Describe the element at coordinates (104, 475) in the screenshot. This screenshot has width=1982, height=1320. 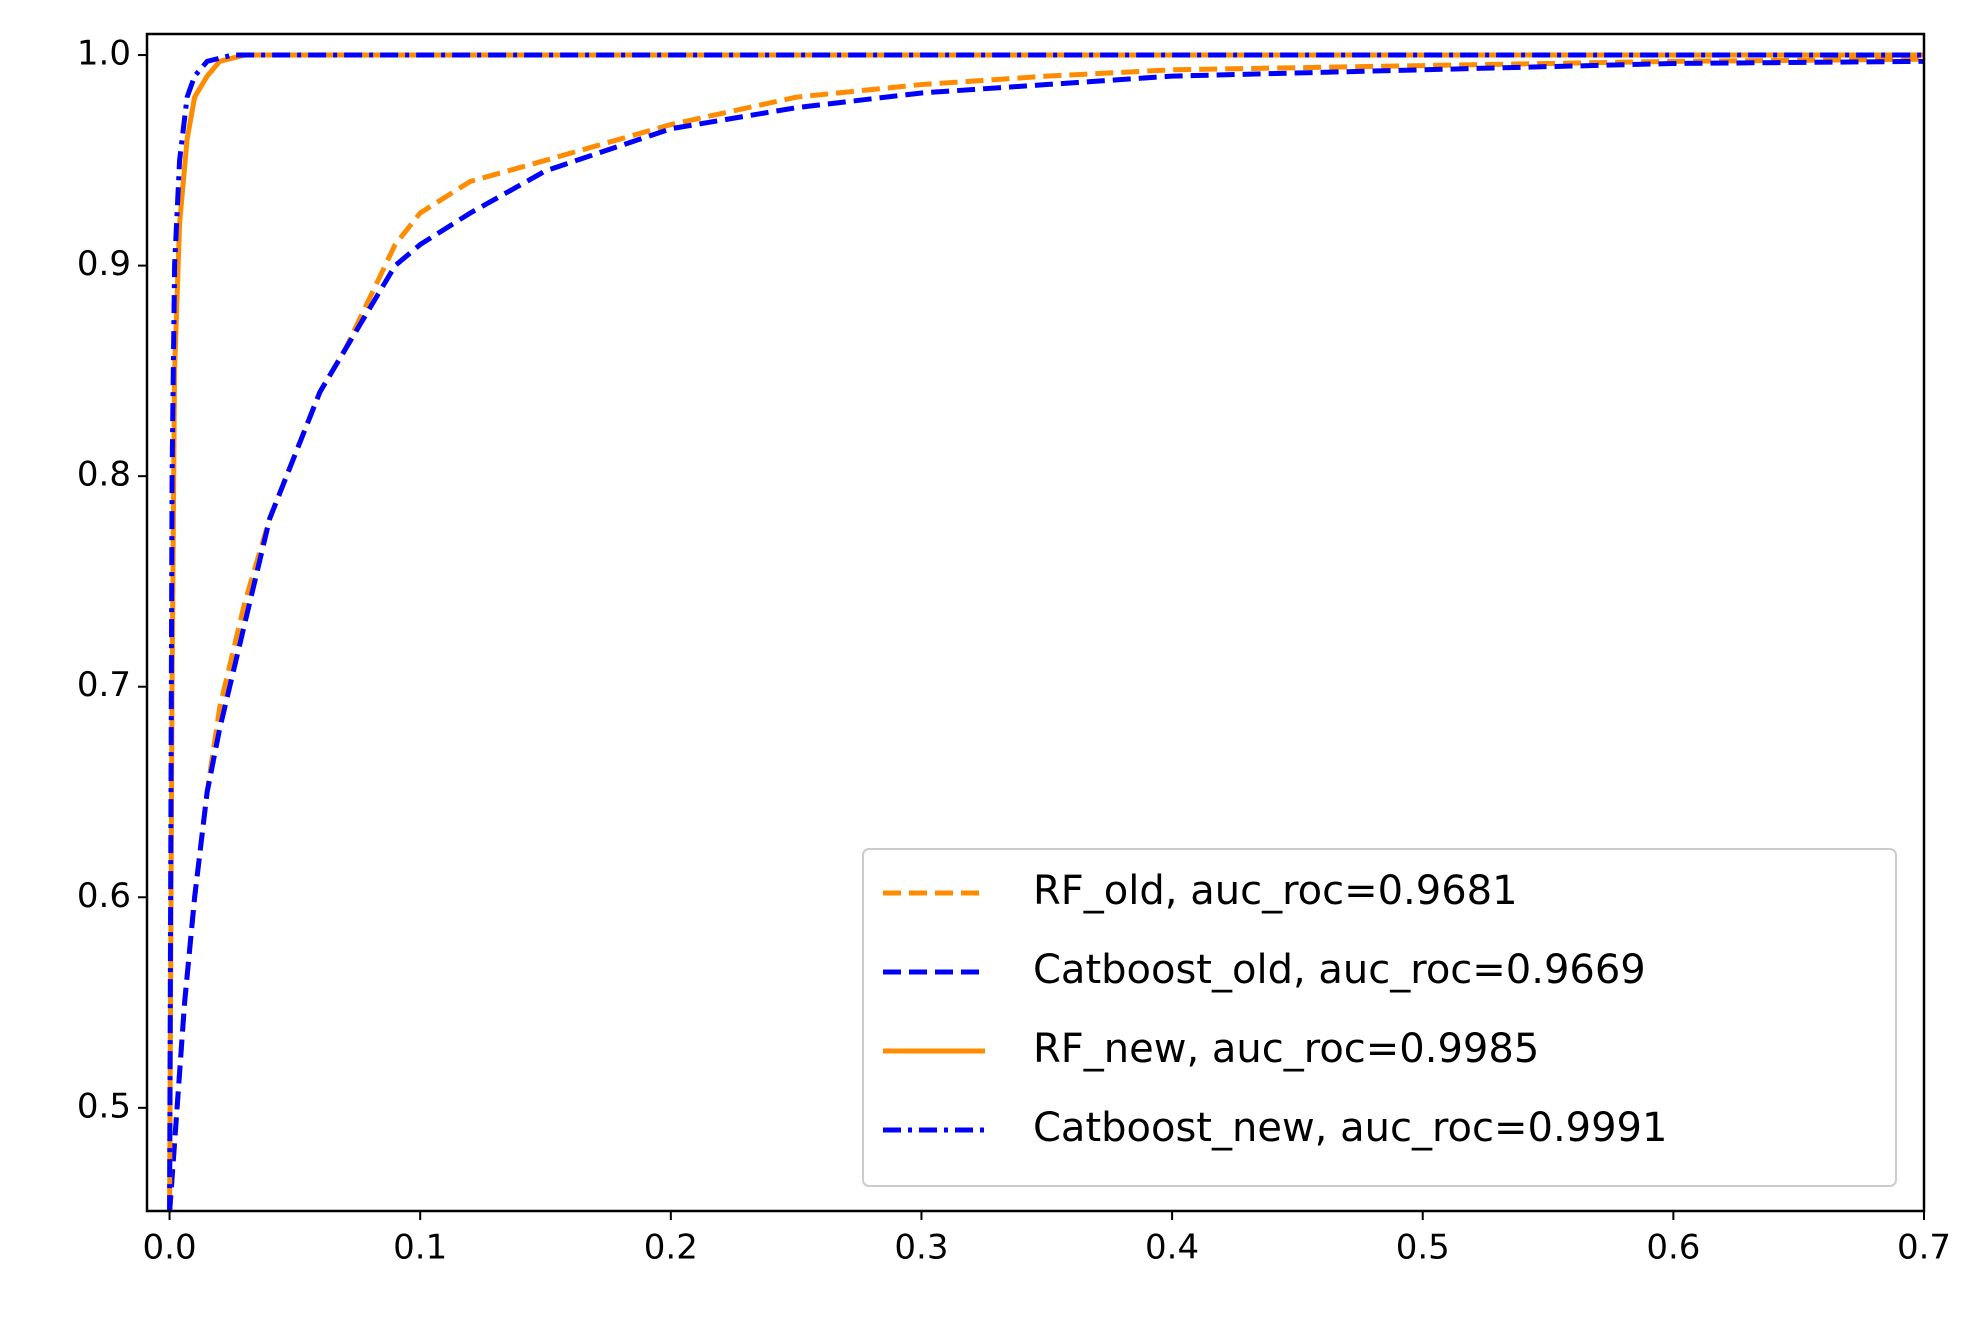
I see `y-tick-label: 0.8` at that location.